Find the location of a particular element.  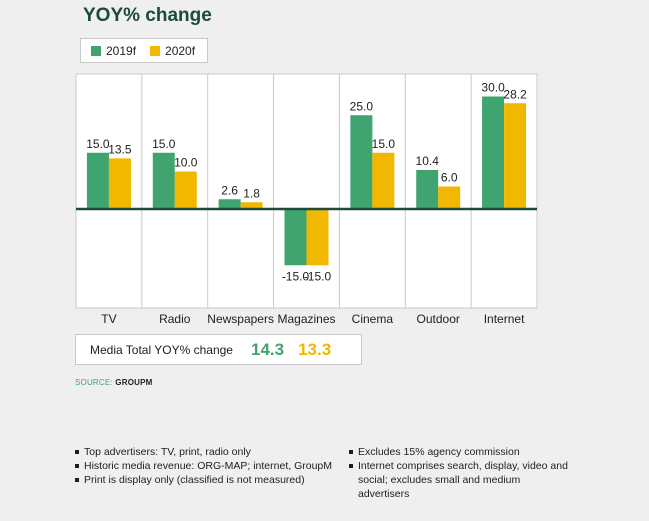

bar-2020f-outdoor is located at coordinates (449, 197).